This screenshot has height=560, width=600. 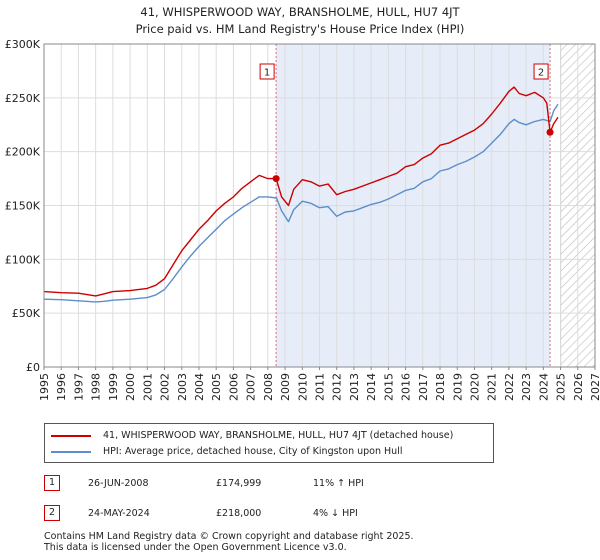 I want to click on x-tick-label: 2016, so click(x=406, y=387).